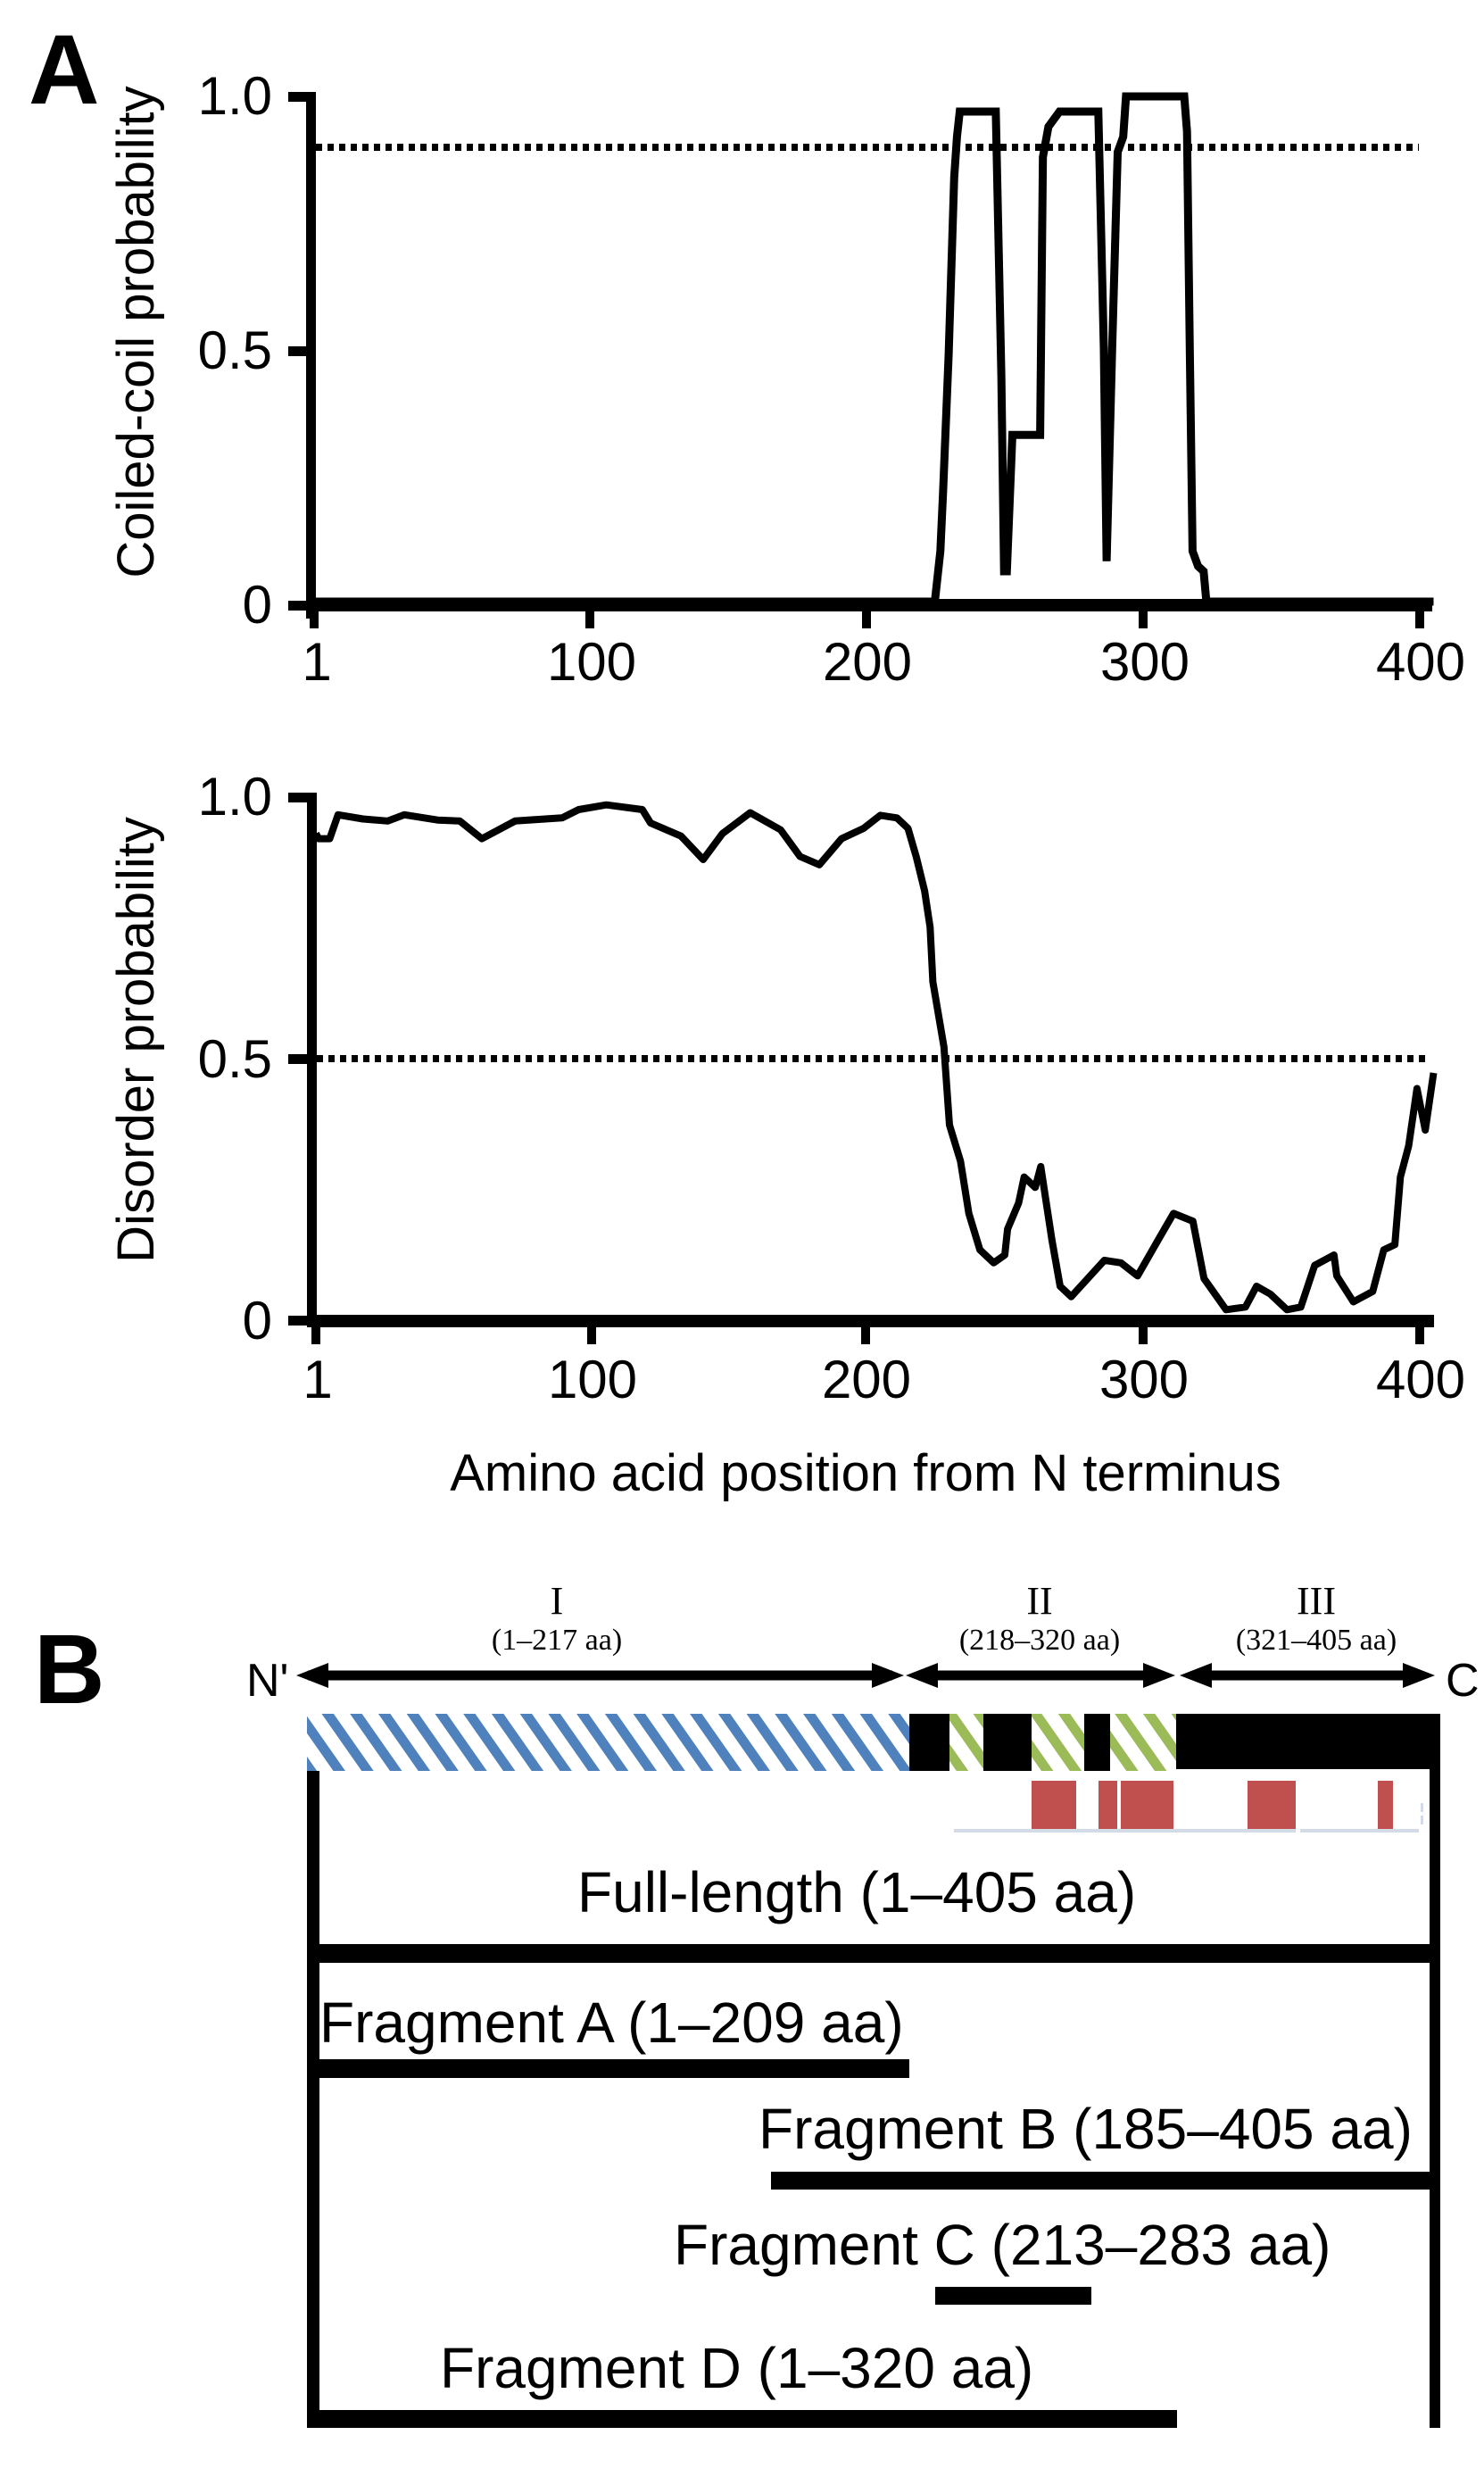  What do you see at coordinates (856, 1892) in the screenshot?
I see `fragment-label: Full-length (1–405 aa)` at bounding box center [856, 1892].